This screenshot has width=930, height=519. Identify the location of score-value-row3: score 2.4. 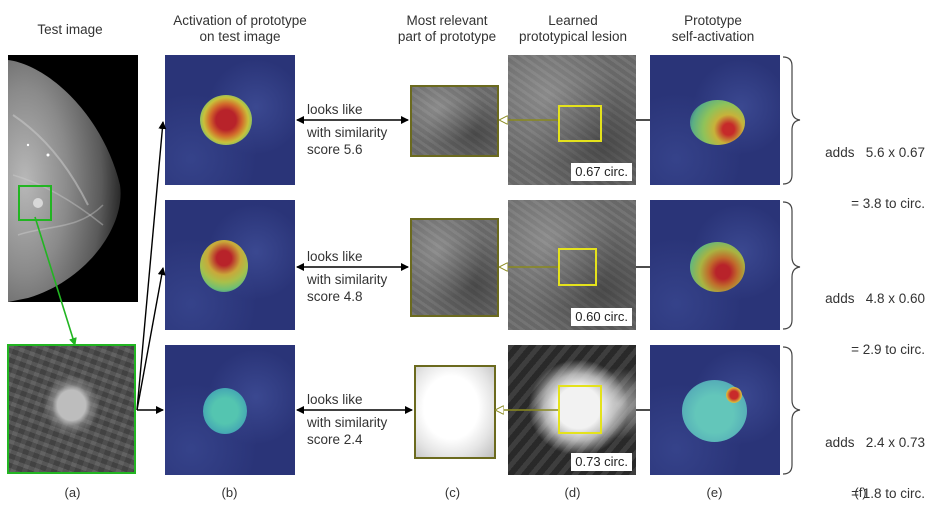
(335, 439).